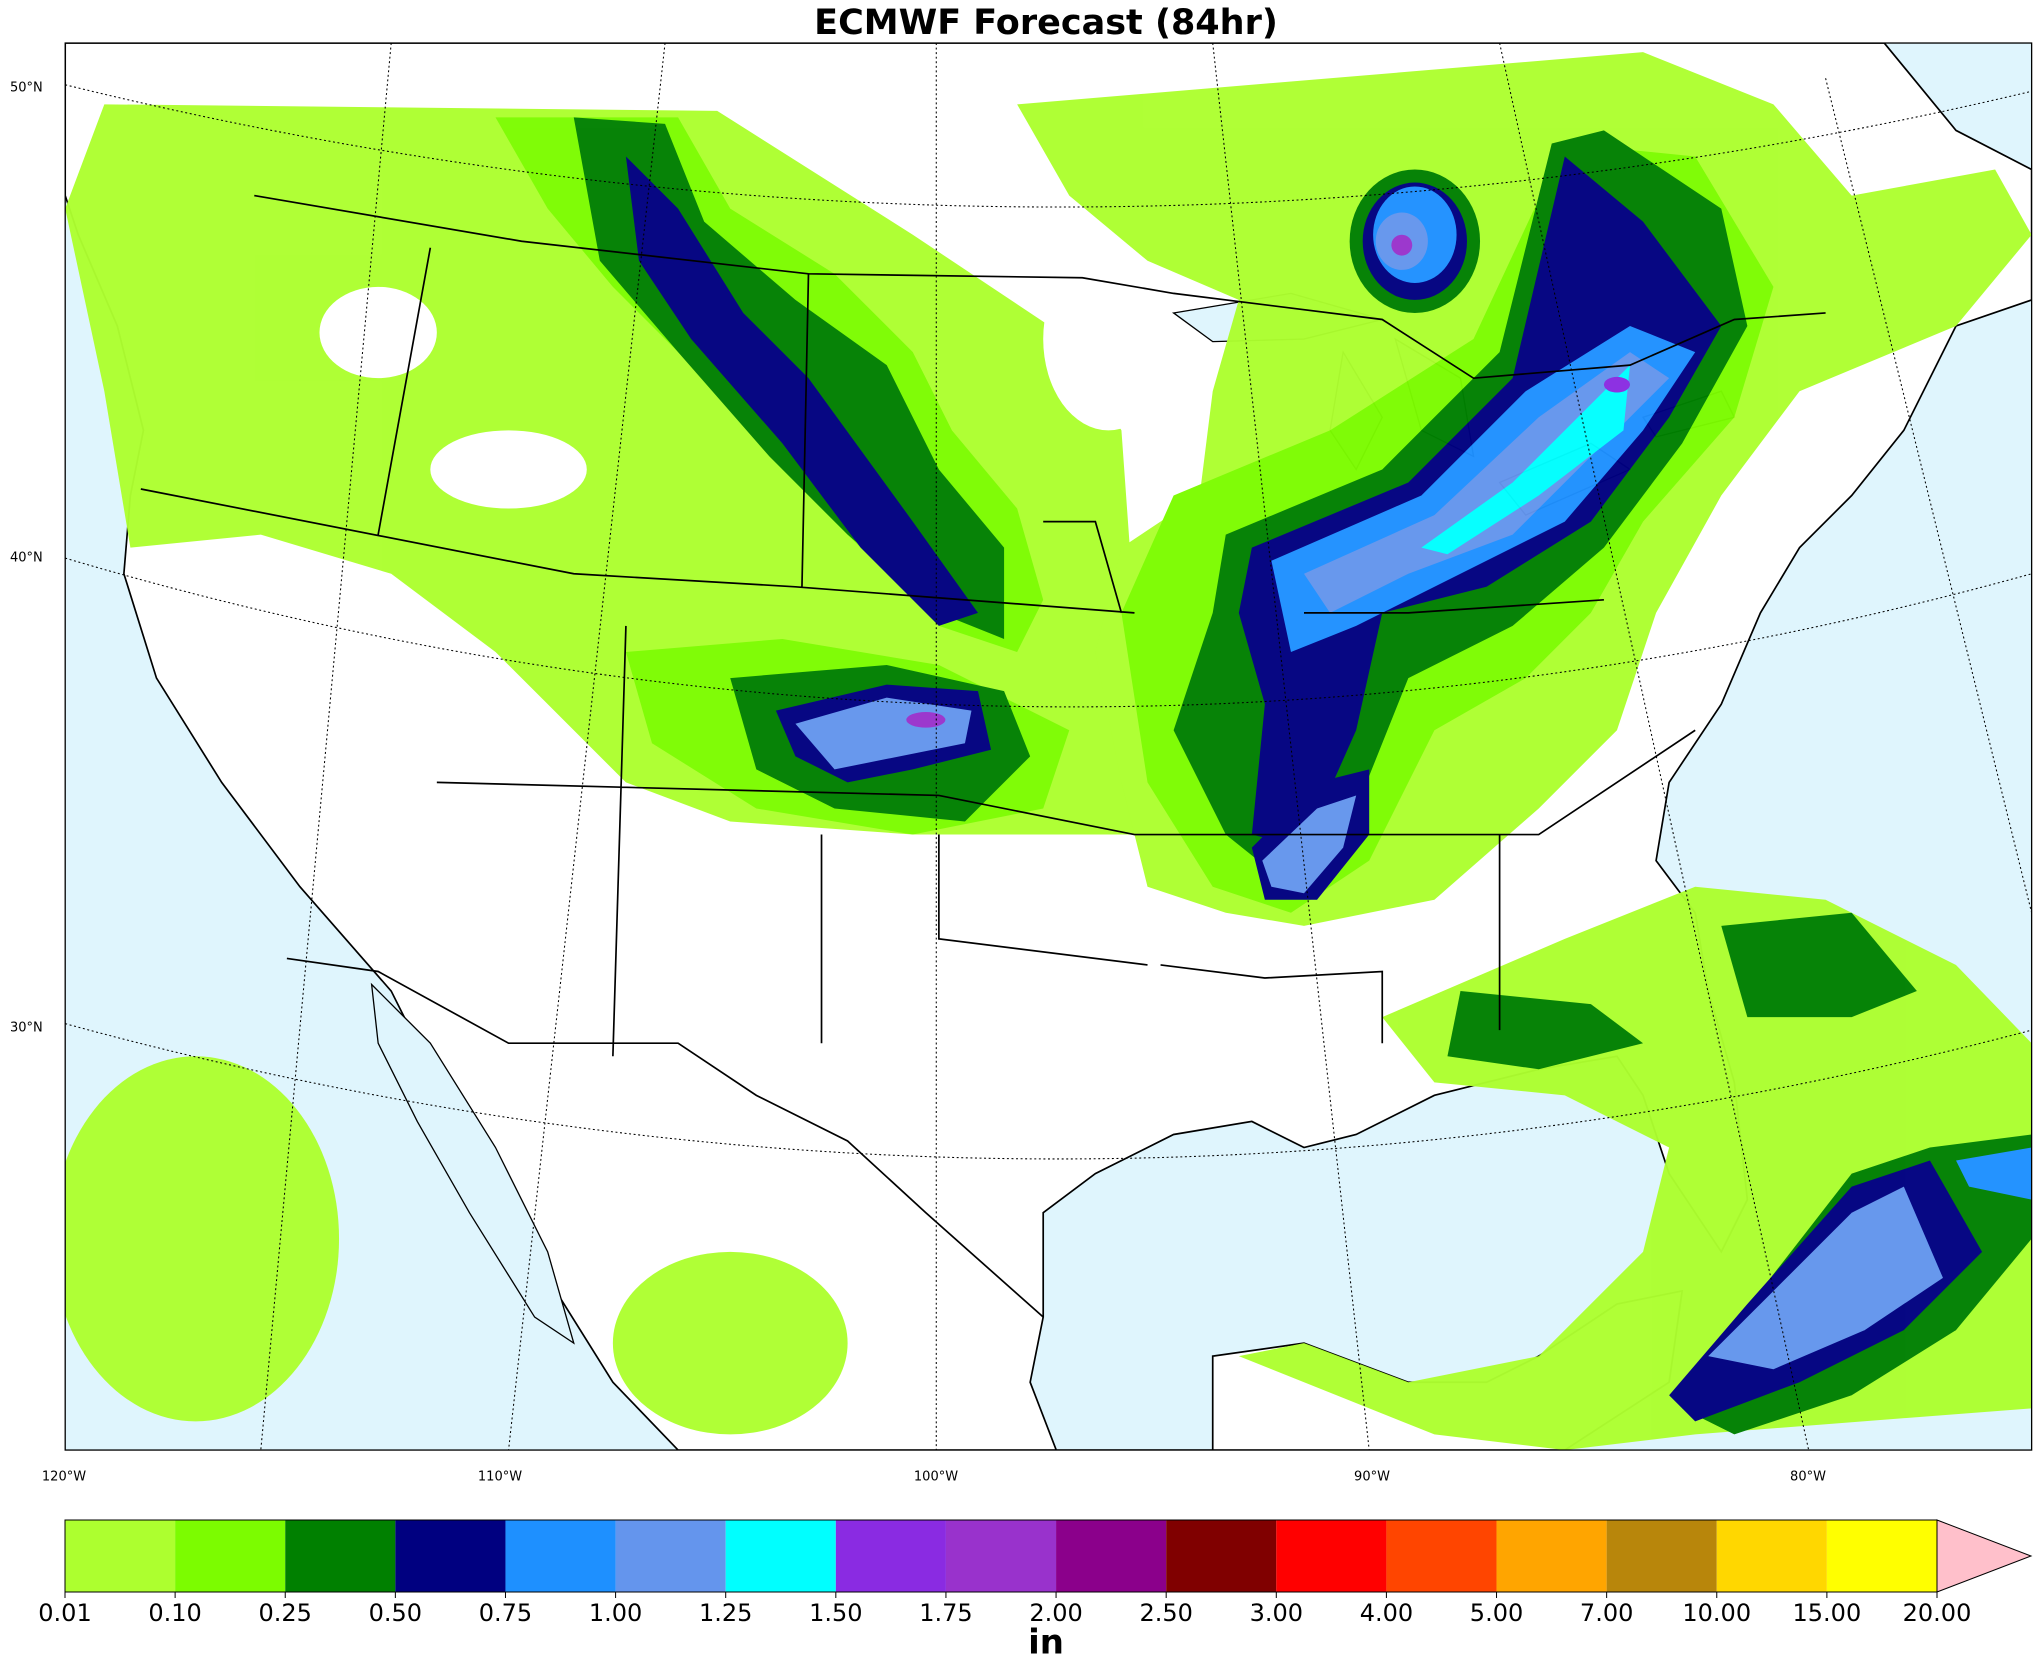  Describe the element at coordinates (395, 1613) in the screenshot. I see `colorbar-tick-label: 0.50` at that location.